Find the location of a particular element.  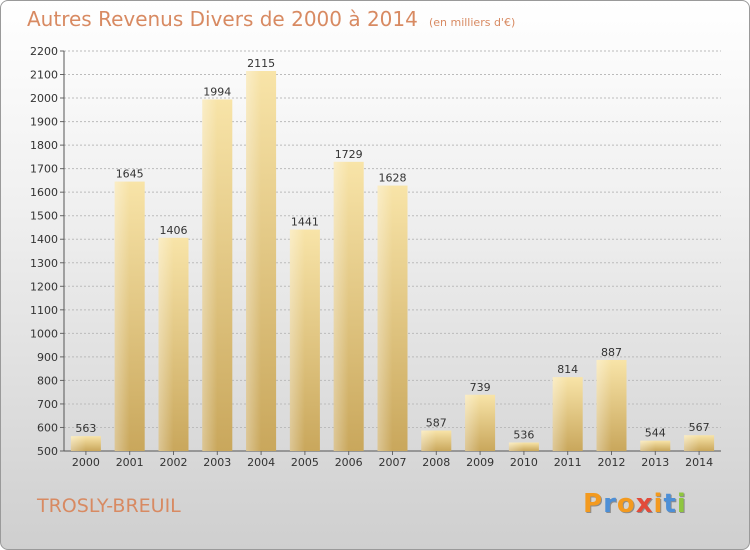

x-tick-label: 2001 is located at coordinates (130, 462).